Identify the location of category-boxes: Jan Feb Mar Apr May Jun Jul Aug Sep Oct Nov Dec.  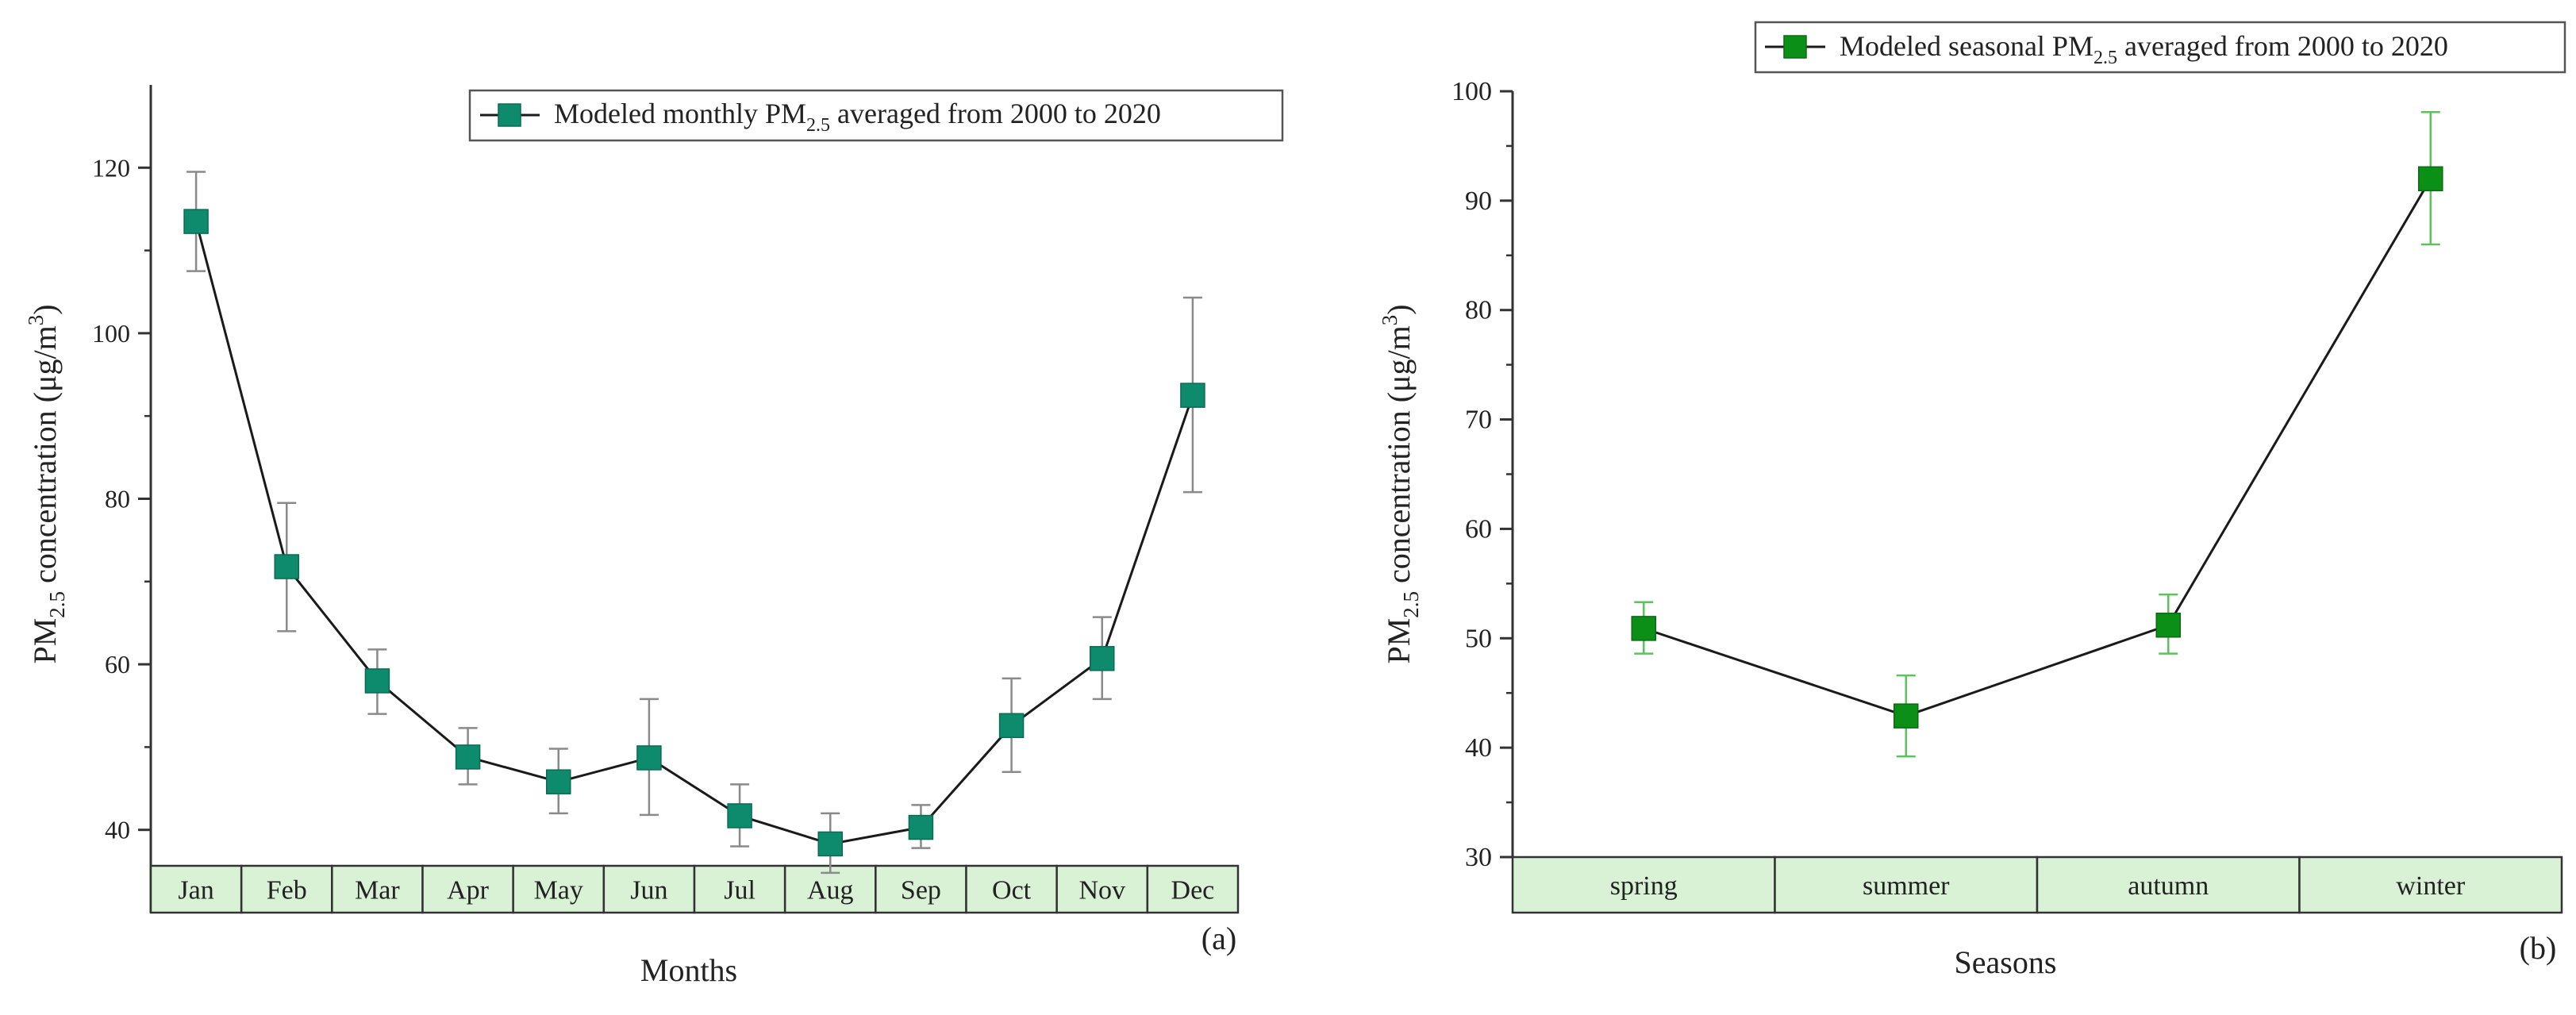
(694, 889).